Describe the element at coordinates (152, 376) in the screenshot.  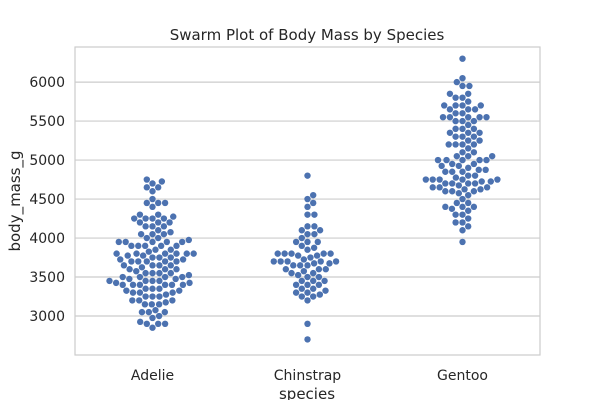
I see `x-tick-label-adelie: Adelie` at that location.